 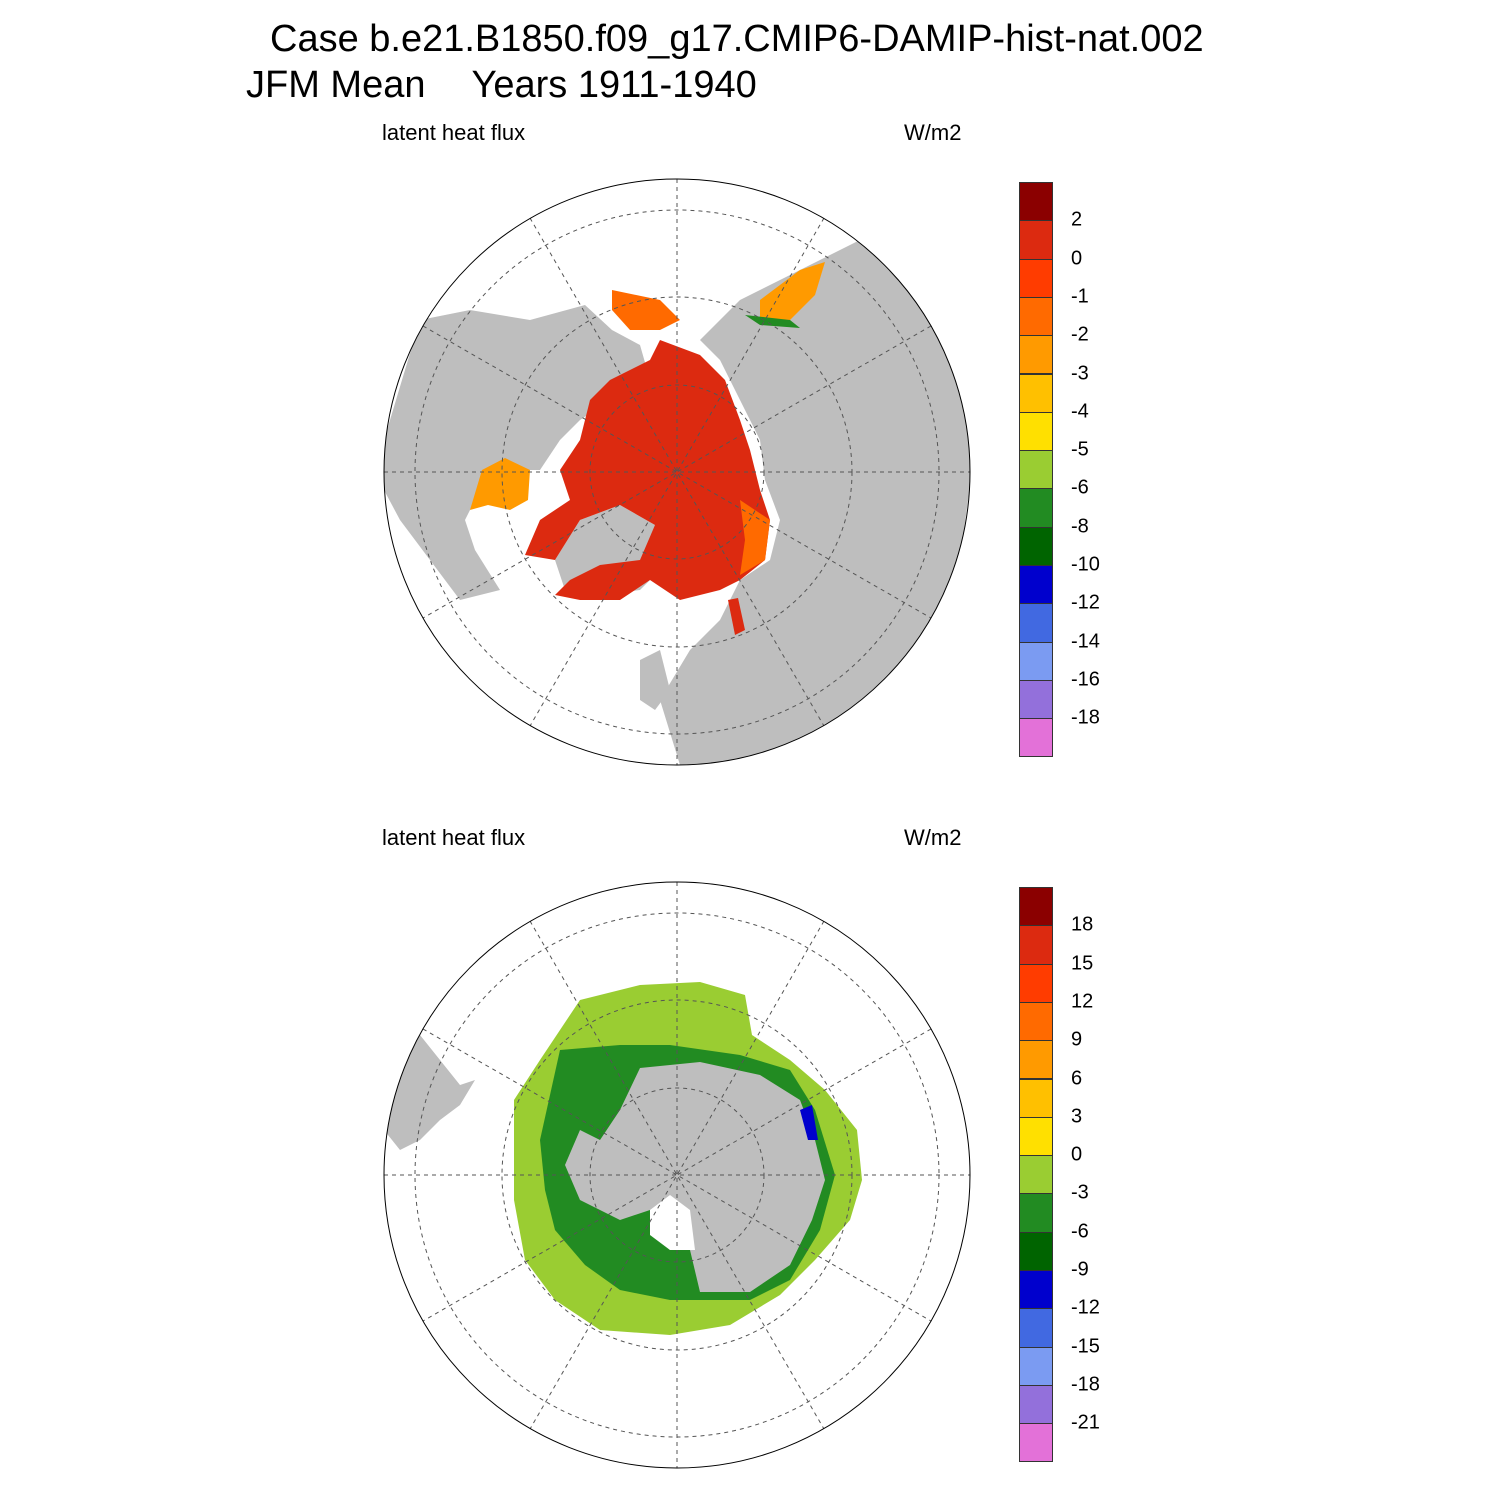 I want to click on baltic-flux, so click(x=736, y=616).